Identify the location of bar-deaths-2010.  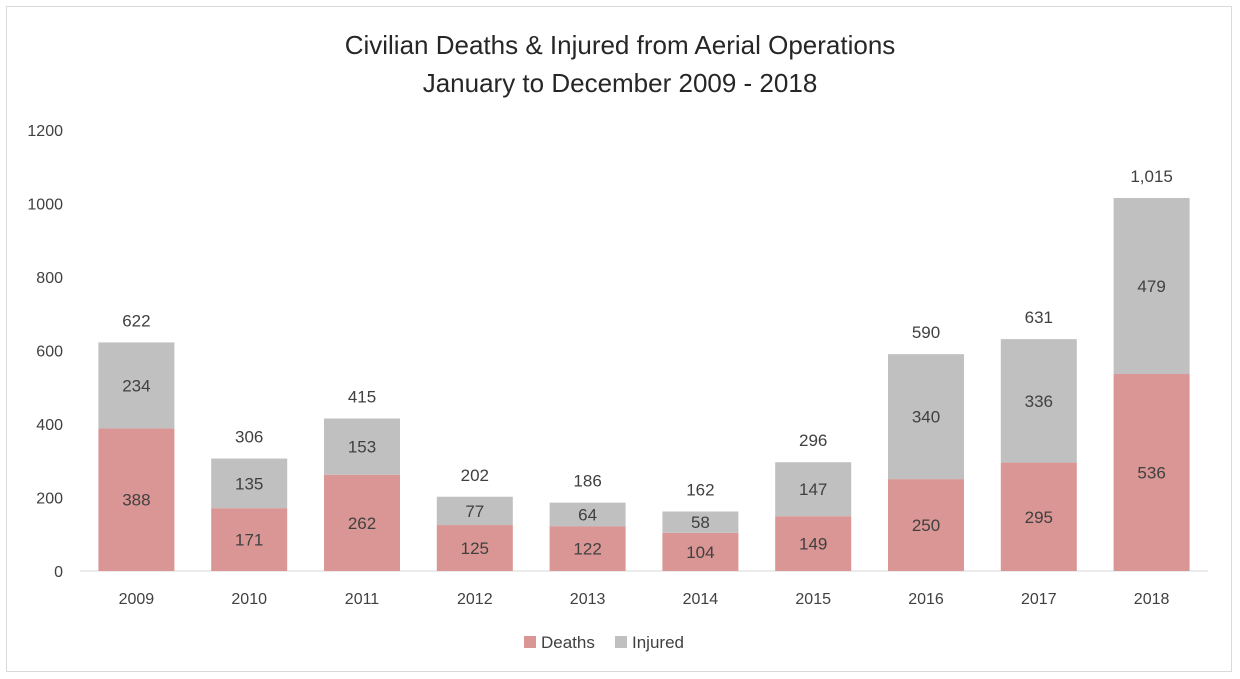
(249, 539).